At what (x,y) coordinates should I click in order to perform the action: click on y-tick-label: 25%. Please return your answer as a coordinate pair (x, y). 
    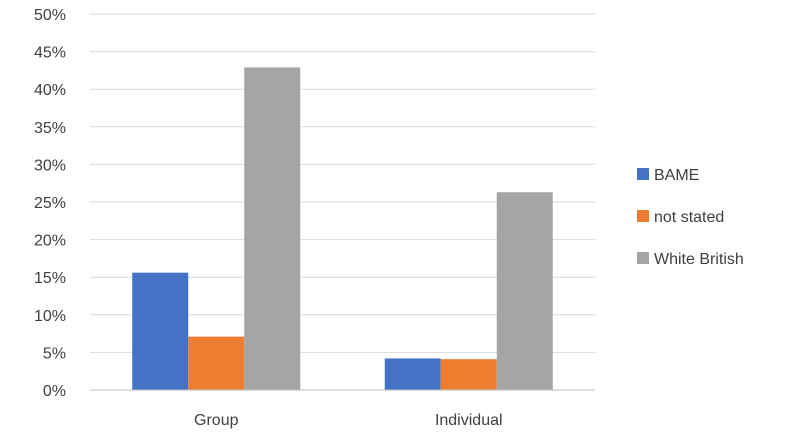
    Looking at the image, I should click on (50, 203).